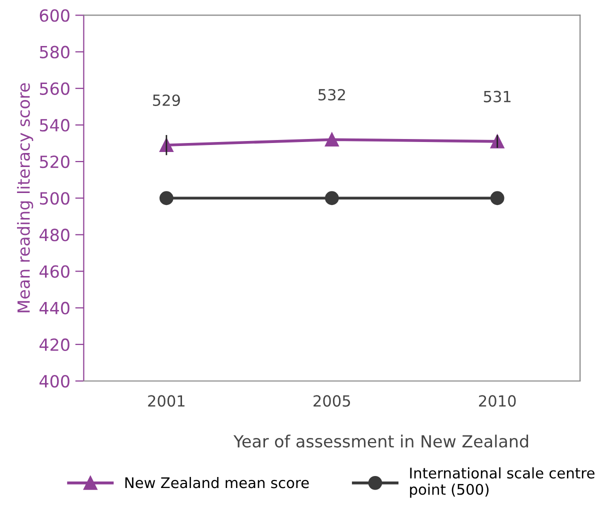 The height and width of the screenshot is (508, 598). What do you see at coordinates (331, 94) in the screenshot?
I see `data-label: 532` at bounding box center [331, 94].